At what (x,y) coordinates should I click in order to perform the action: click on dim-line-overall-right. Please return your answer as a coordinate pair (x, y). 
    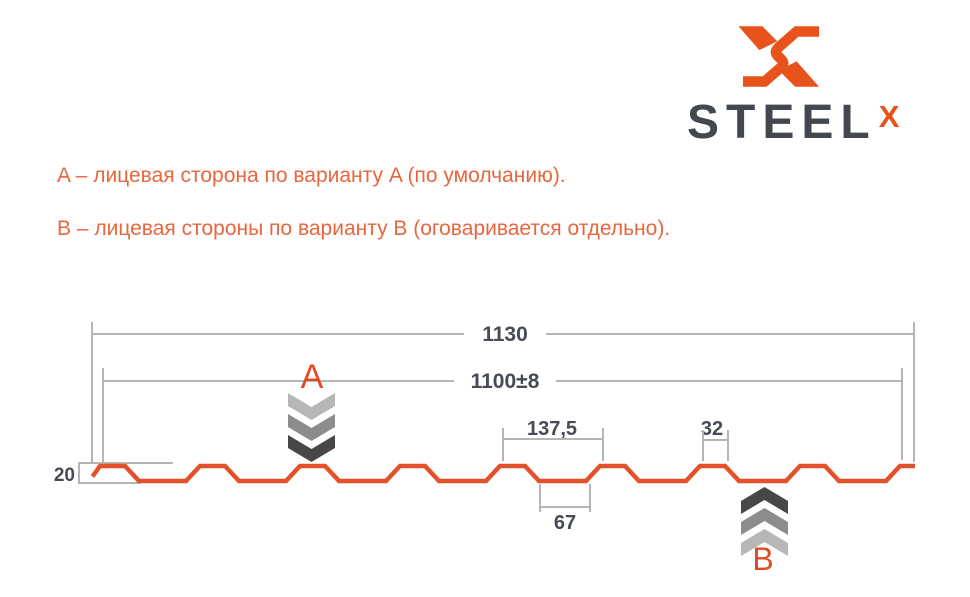
    Looking at the image, I should click on (730, 334).